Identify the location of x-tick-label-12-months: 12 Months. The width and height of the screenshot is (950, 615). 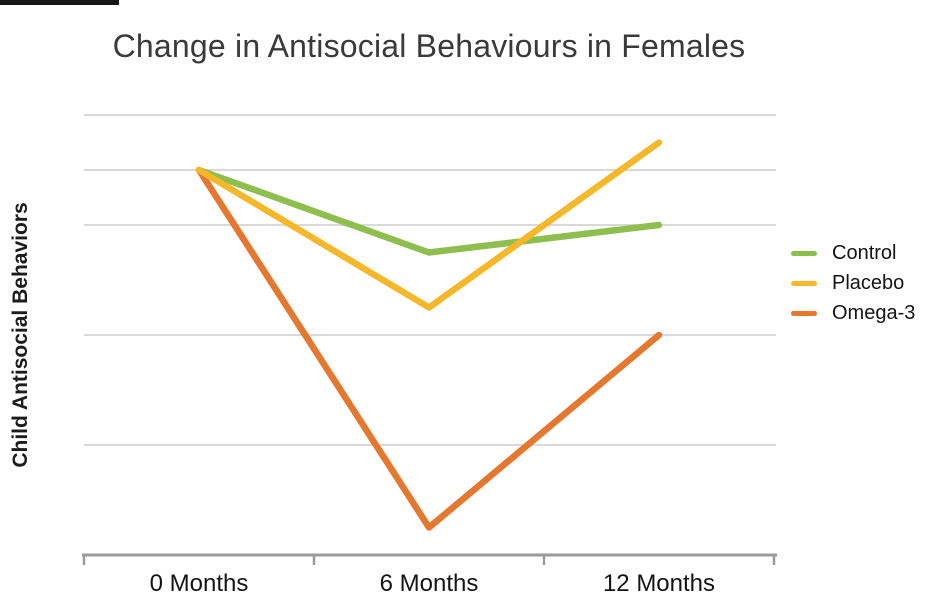
(659, 583).